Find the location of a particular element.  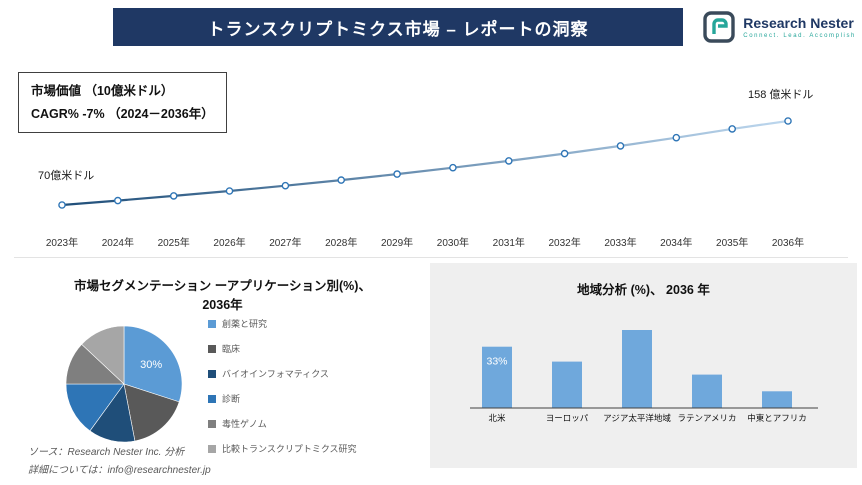

legend-label: 診断 is located at coordinates (231, 399).